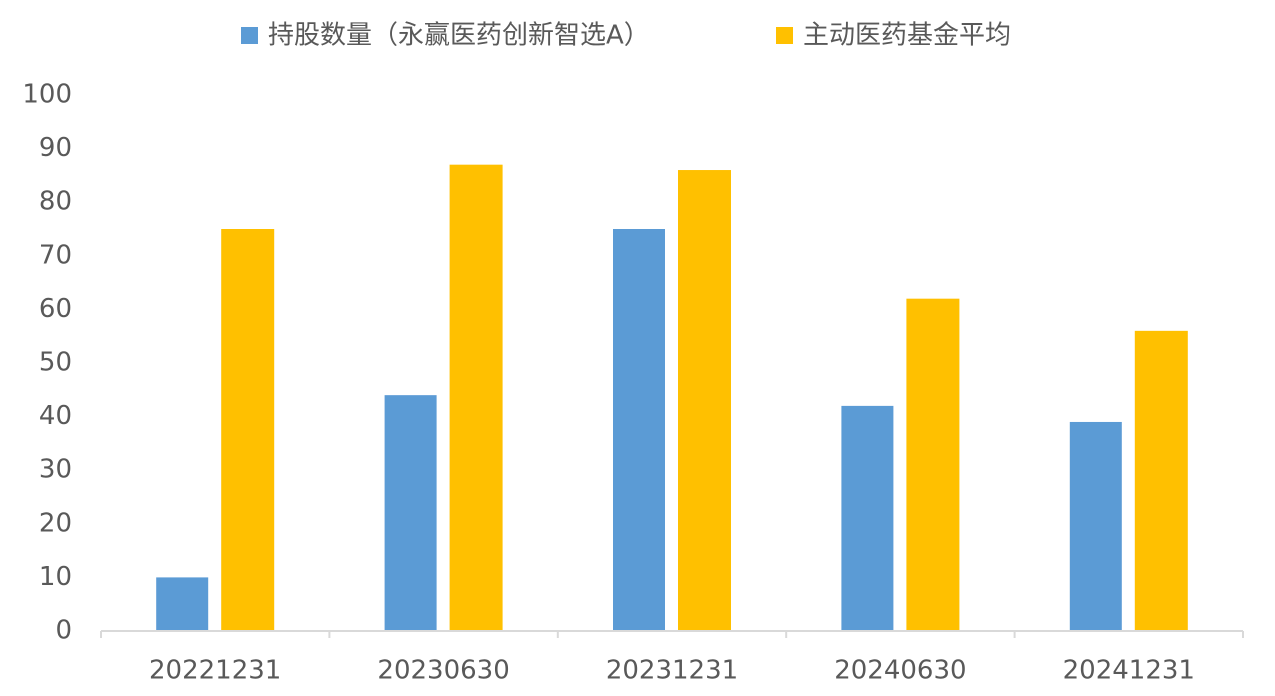  Describe the element at coordinates (1129, 671) in the screenshot. I see `x-tick-label: 20241231` at that location.